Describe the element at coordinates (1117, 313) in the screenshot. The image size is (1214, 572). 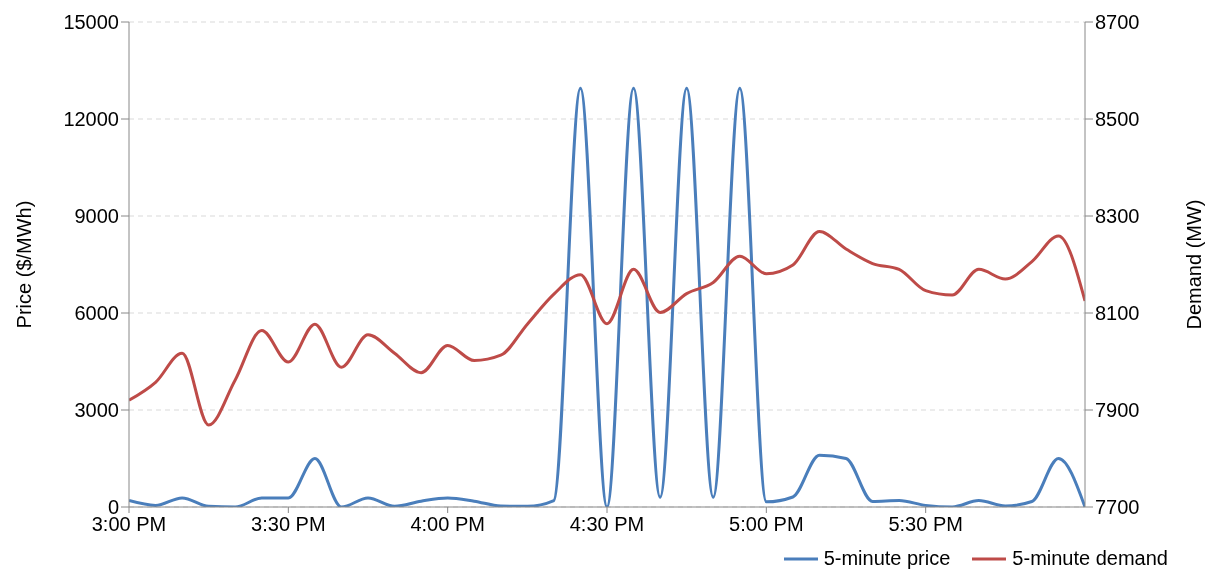
I see `y2-tick-label: 8100` at that location.